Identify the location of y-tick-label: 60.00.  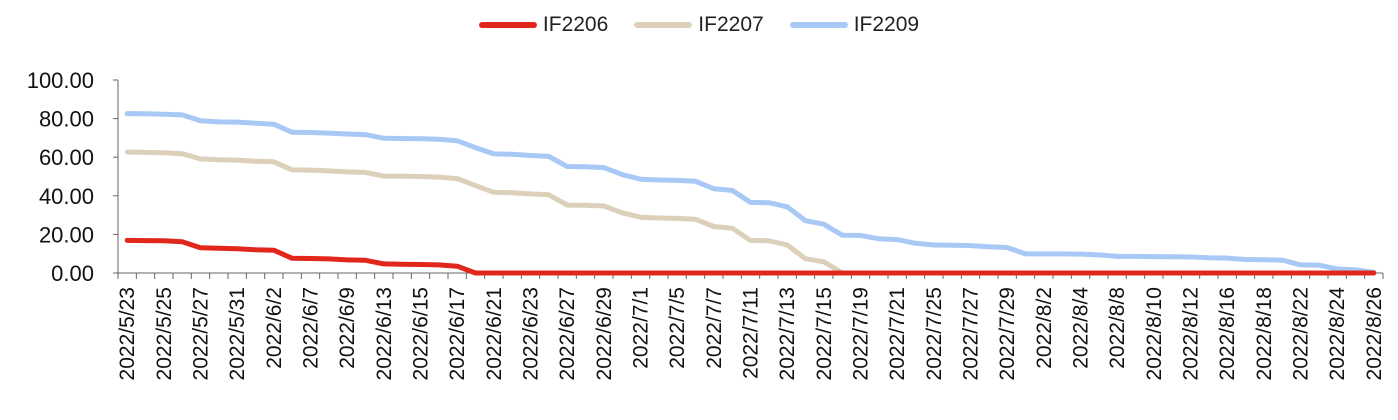
(66, 157).